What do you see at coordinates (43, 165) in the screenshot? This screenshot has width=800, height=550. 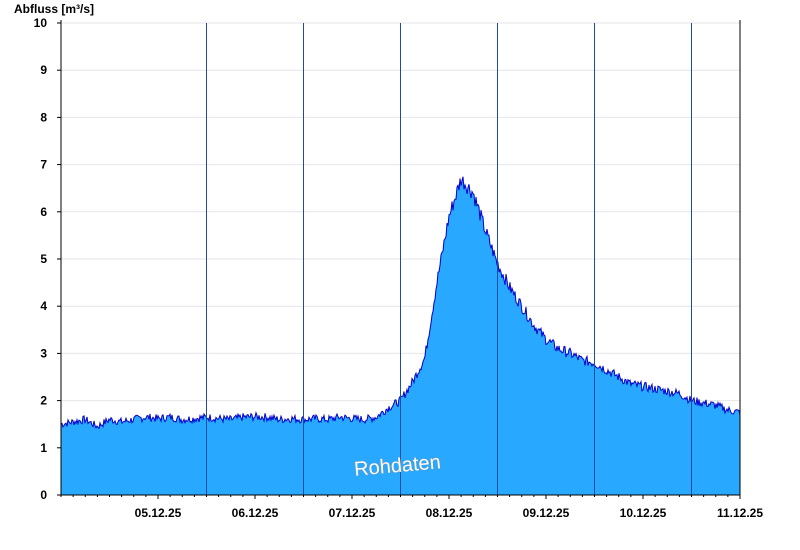 I see `y-tick-label: 7` at bounding box center [43, 165].